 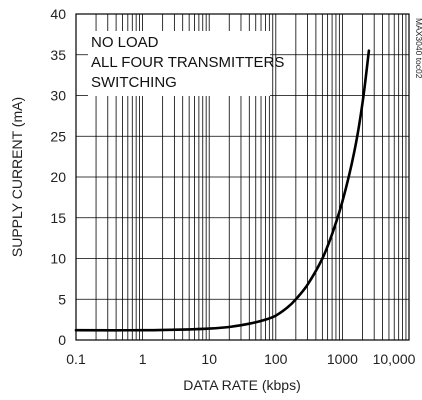 What do you see at coordinates (342, 359) in the screenshot?
I see `x-tick-label: 1000` at bounding box center [342, 359].